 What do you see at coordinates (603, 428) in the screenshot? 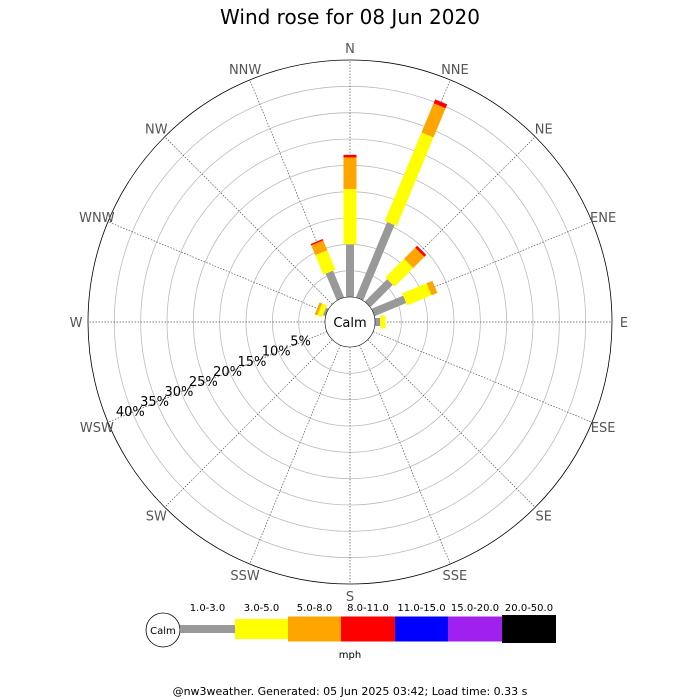
I see `direction-label-ese: ESE` at bounding box center [603, 428].